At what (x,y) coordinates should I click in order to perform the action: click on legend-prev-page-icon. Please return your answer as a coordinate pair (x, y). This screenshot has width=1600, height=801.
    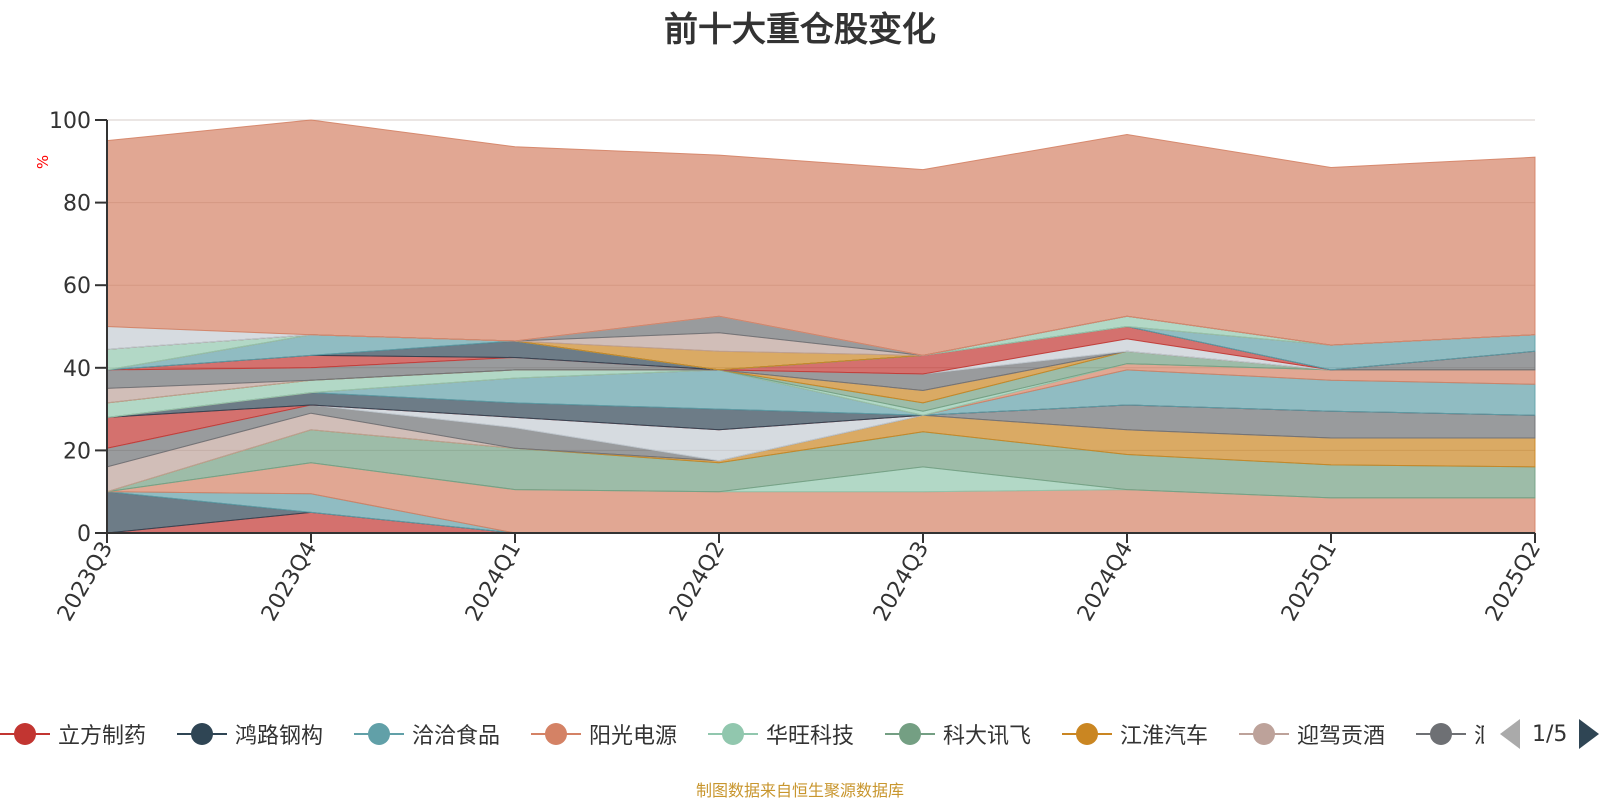
    Looking at the image, I should click on (1510, 734).